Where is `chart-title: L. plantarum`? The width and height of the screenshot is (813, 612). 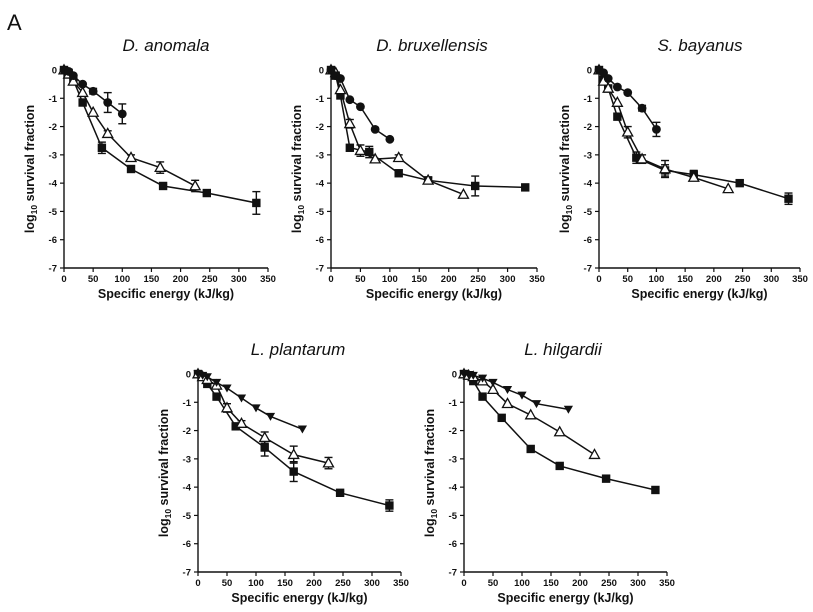
chart-title: L. plantarum is located at coordinates (298, 349).